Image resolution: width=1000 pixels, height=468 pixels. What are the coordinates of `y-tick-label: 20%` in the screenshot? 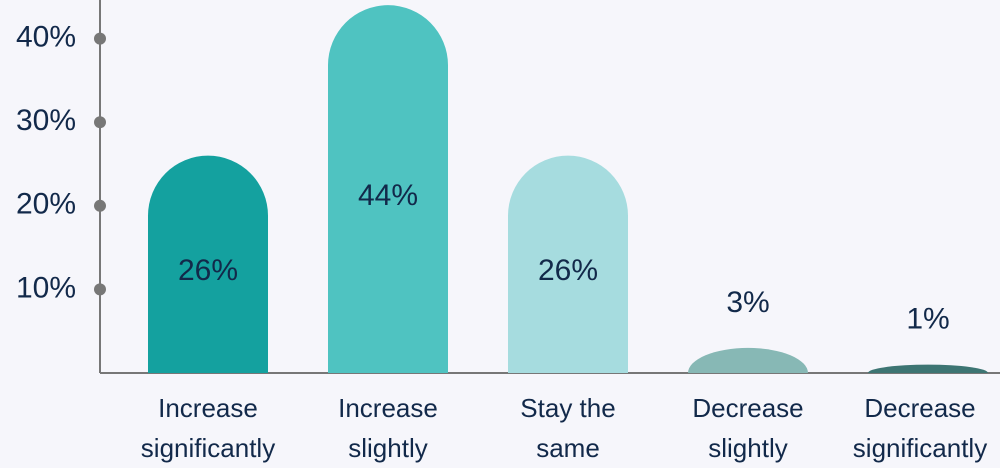 It's located at (46, 204).